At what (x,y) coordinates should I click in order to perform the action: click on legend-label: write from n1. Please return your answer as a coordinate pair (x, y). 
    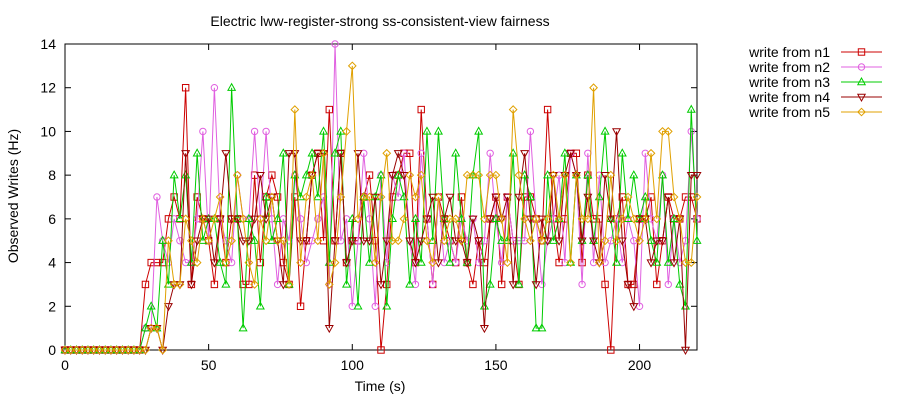
    Looking at the image, I should click on (789, 52).